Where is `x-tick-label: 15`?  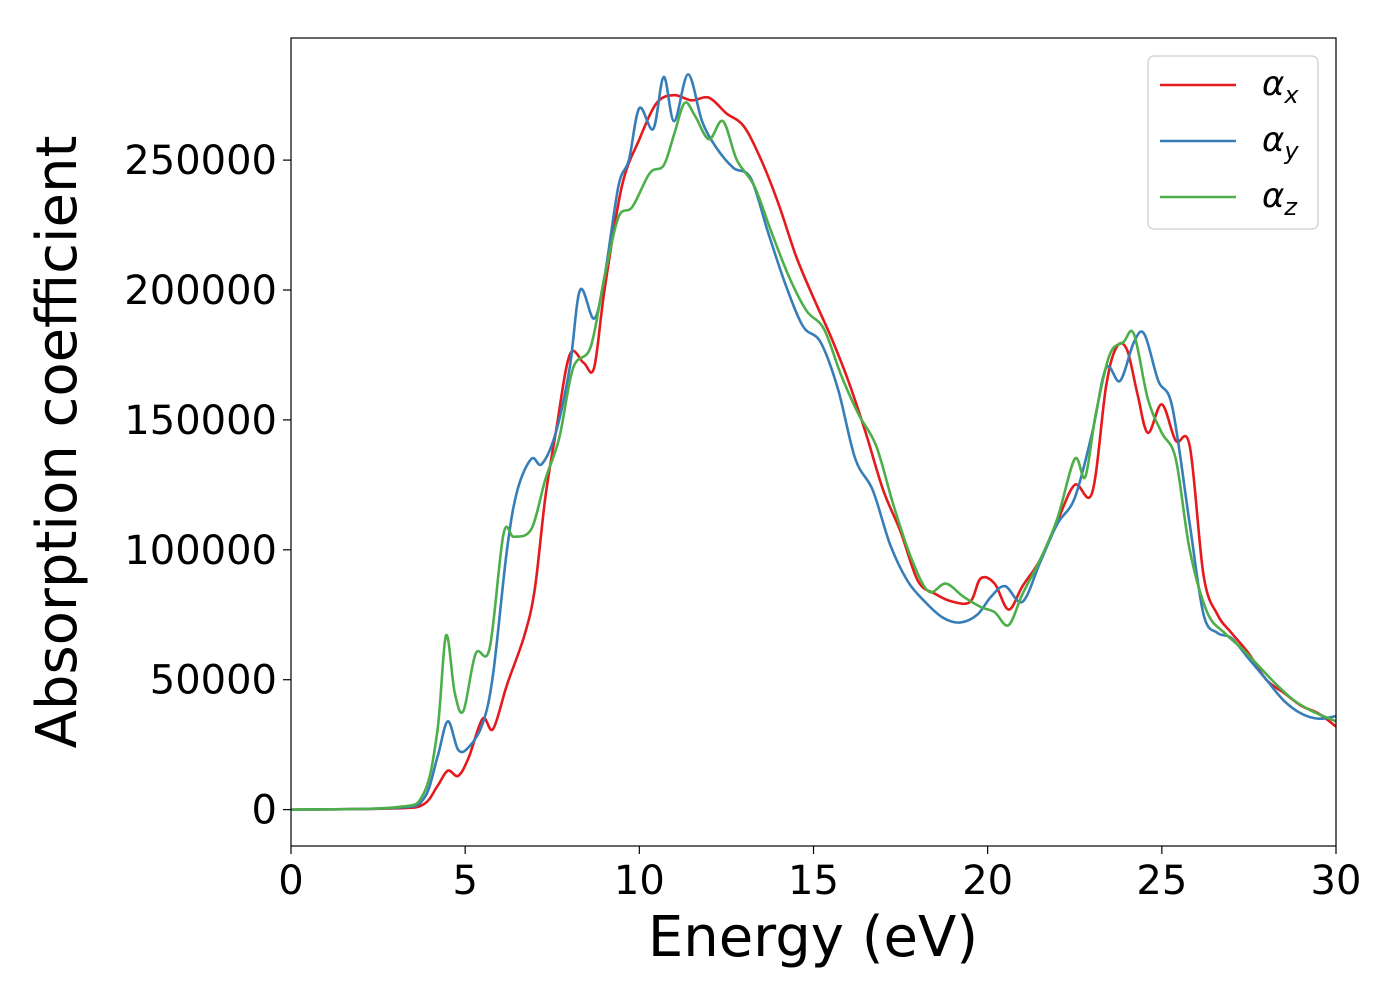 x-tick-label: 15 is located at coordinates (813, 881).